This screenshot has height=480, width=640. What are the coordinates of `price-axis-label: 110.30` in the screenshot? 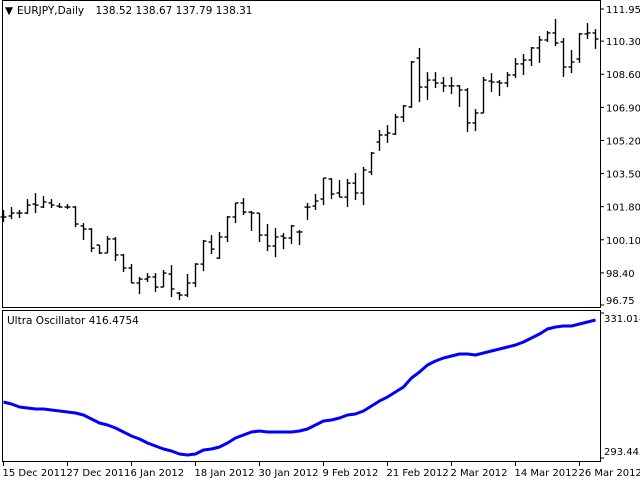 It's located at (623, 42).